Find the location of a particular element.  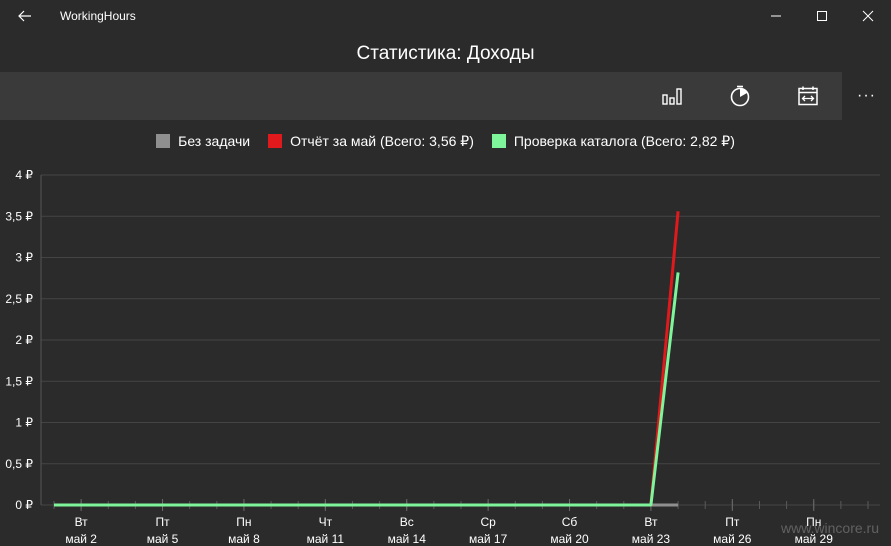

y-tick-label: 0 ₽ is located at coordinates (24, 505).